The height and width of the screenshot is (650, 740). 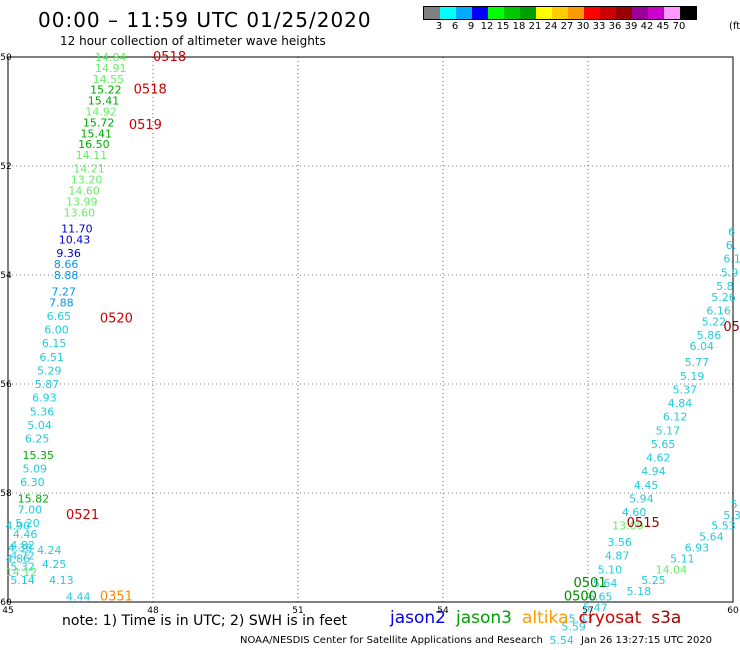 What do you see at coordinates (484, 618) in the screenshot?
I see `satellite-name: jason3` at bounding box center [484, 618].